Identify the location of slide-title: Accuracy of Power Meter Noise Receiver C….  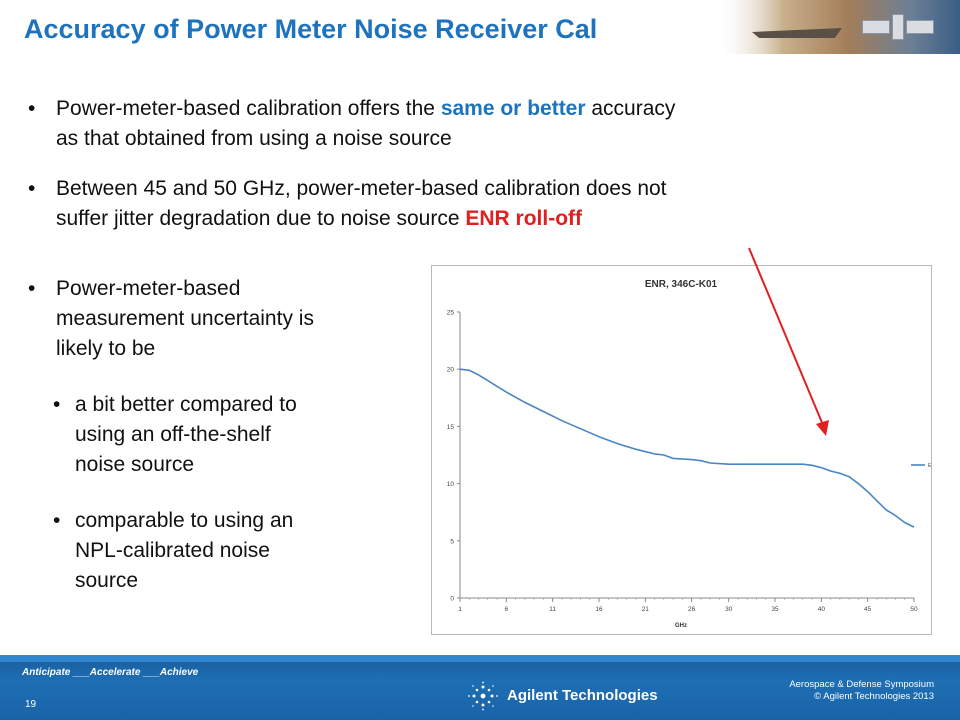
(311, 29).